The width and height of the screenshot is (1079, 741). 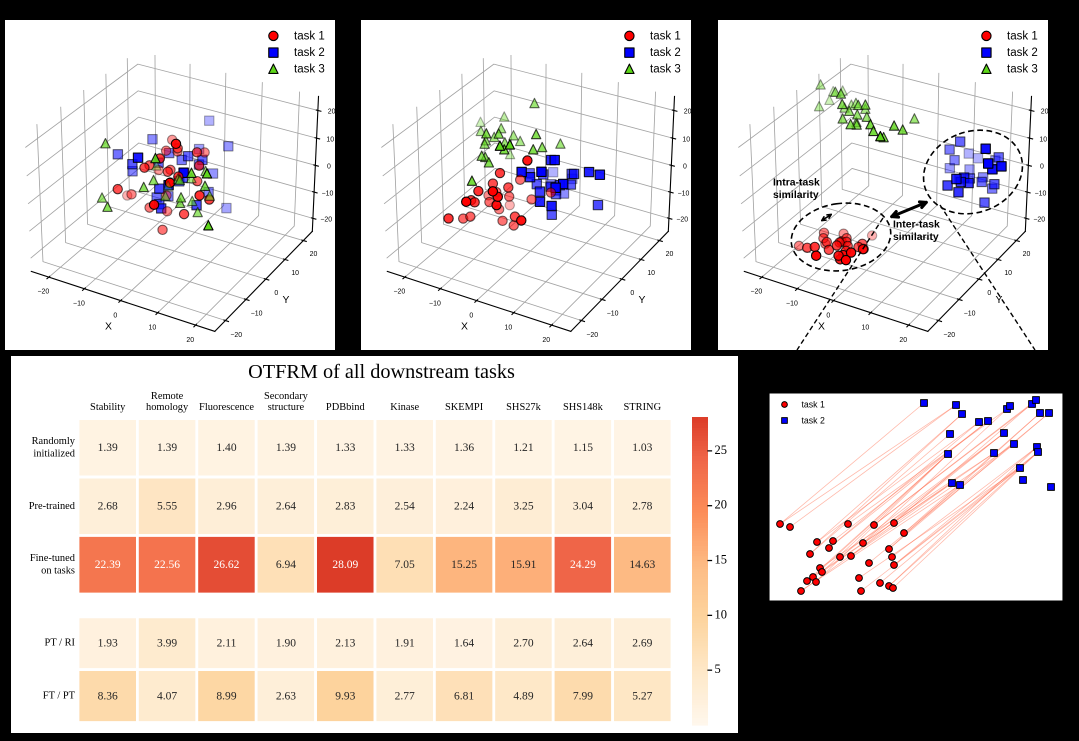 I want to click on svg-text: 1.64, so click(x=464, y=643).